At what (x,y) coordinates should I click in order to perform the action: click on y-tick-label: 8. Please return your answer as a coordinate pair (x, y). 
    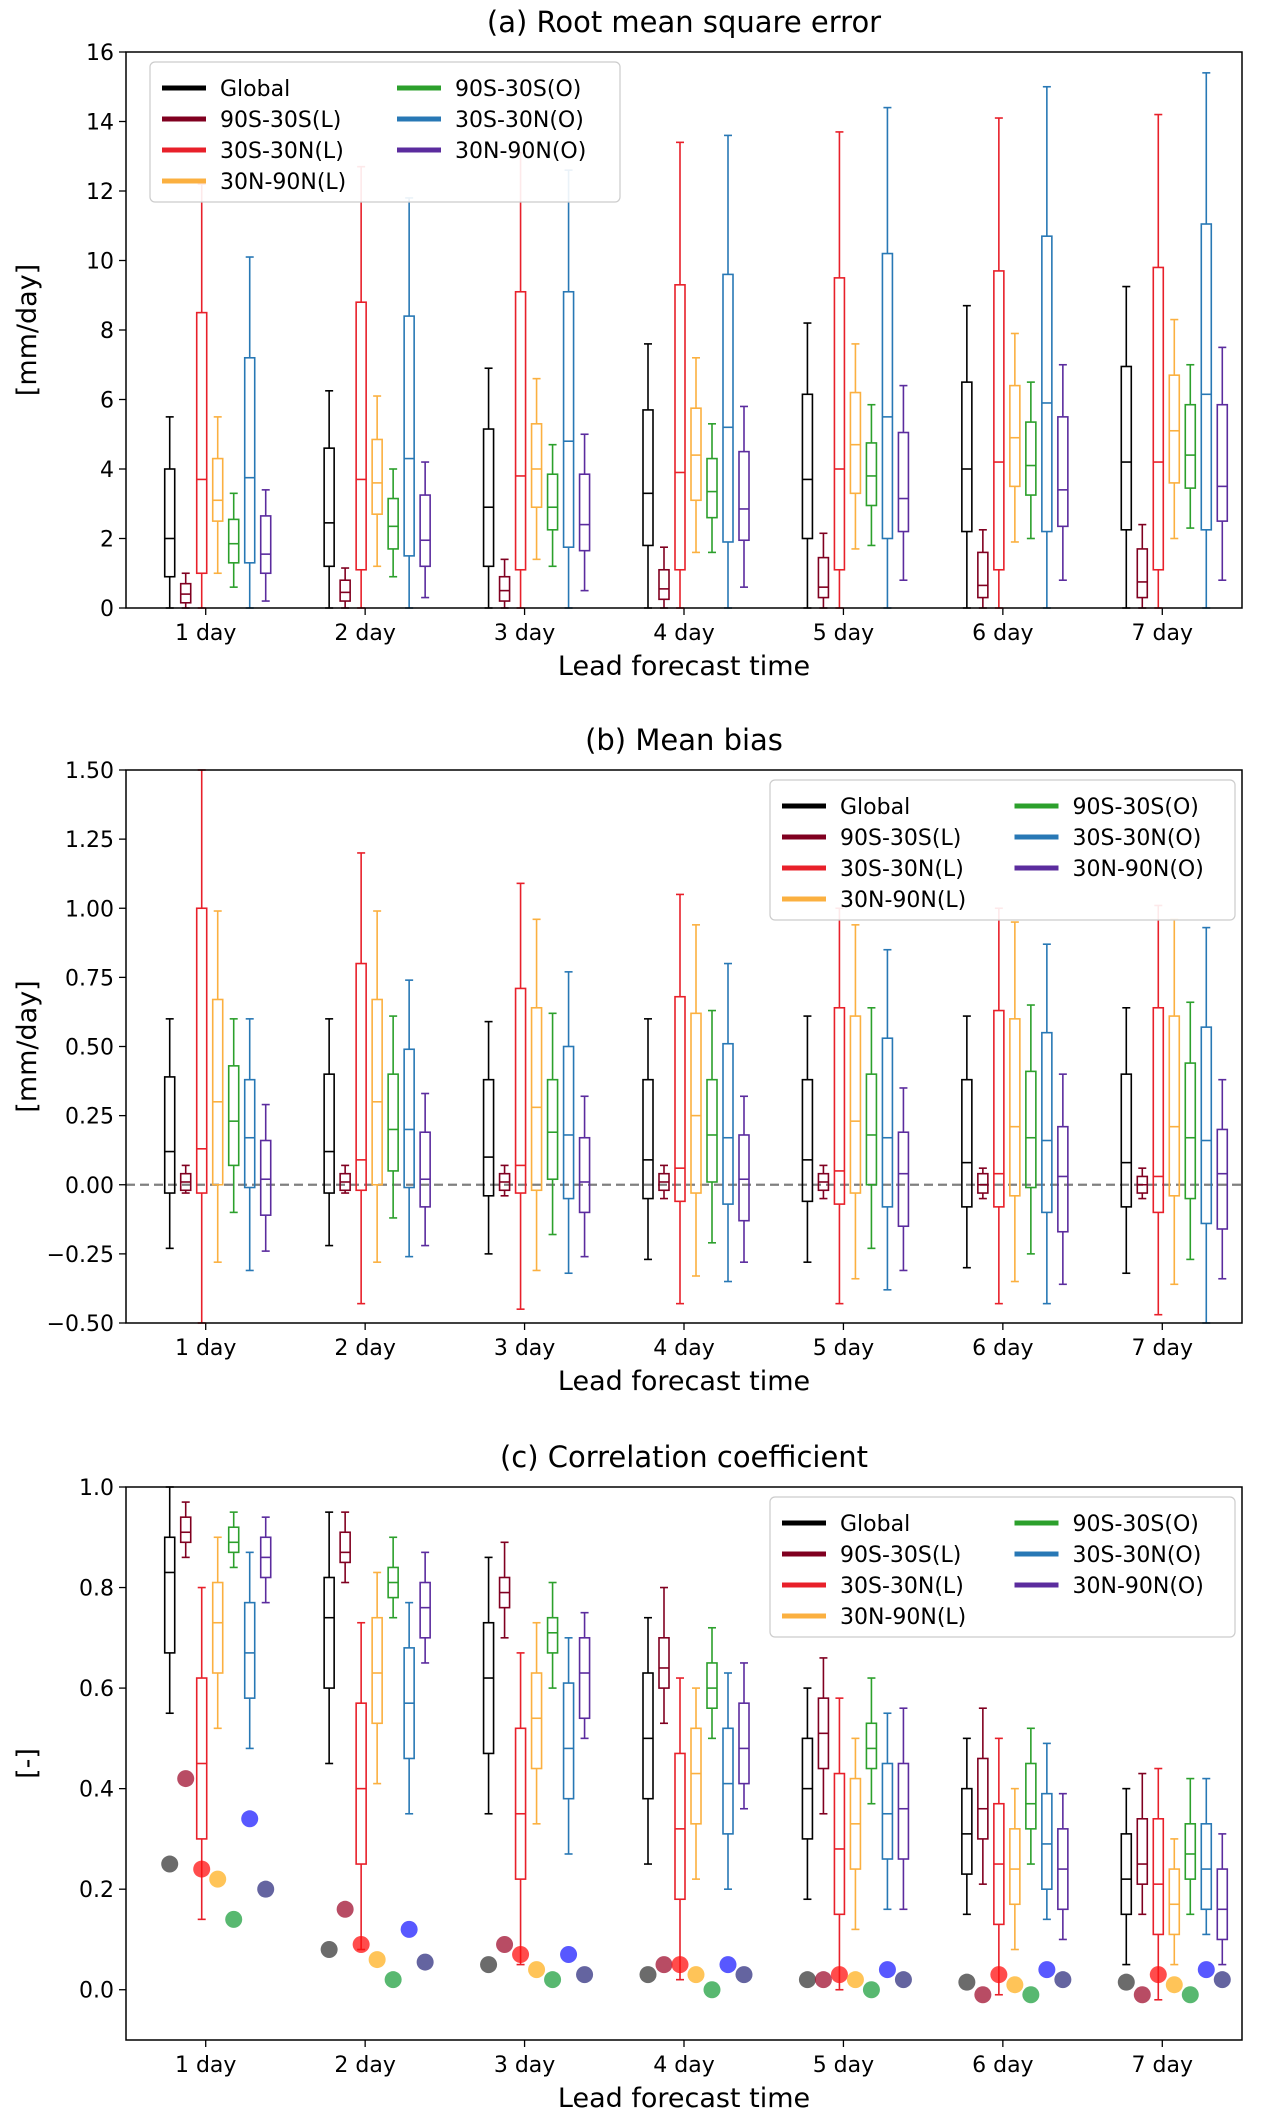
    Looking at the image, I should click on (107, 331).